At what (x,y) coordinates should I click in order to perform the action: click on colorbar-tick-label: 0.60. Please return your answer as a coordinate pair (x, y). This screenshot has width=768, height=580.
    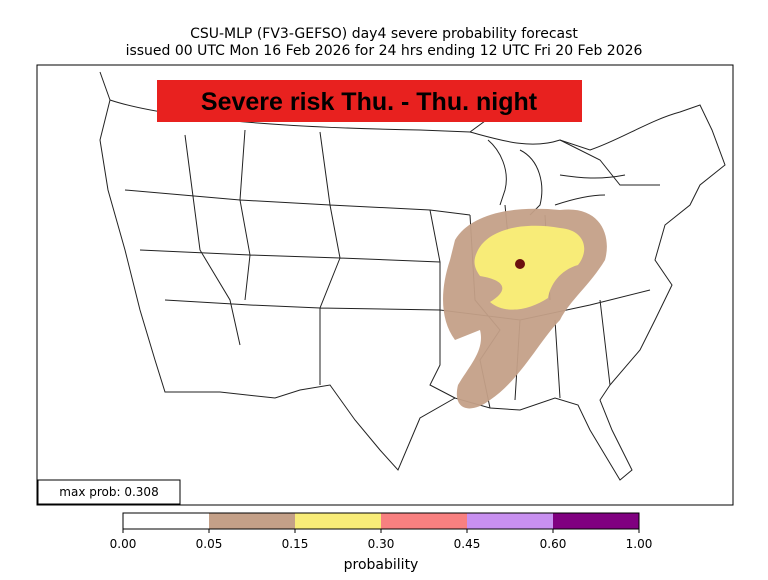
    Looking at the image, I should click on (553, 544).